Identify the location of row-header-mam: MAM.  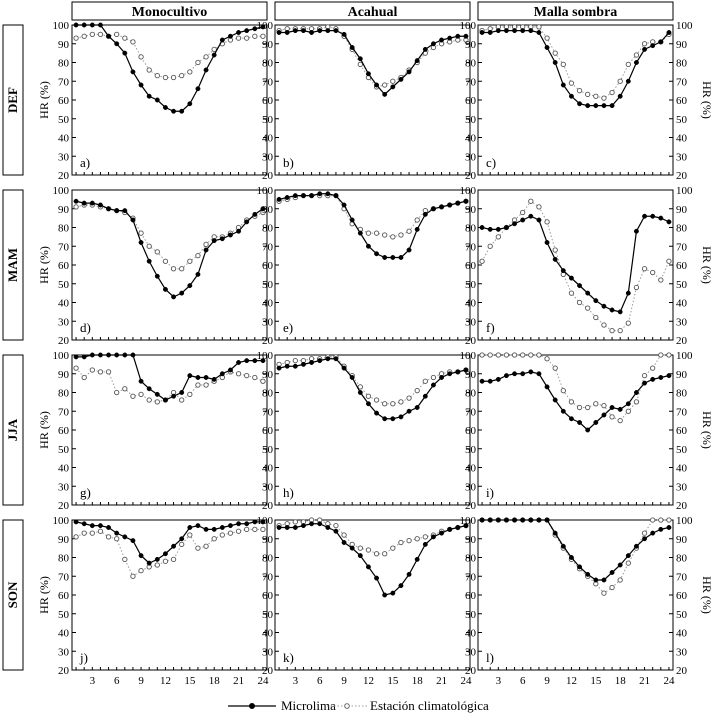
(12, 265).